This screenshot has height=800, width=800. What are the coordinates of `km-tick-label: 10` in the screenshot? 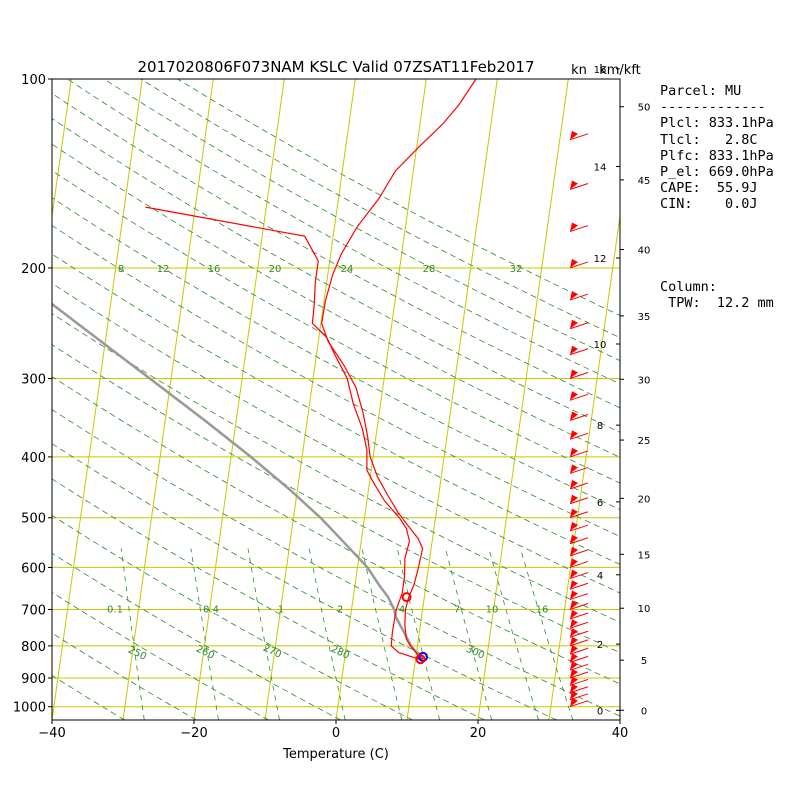 It's located at (600, 345).